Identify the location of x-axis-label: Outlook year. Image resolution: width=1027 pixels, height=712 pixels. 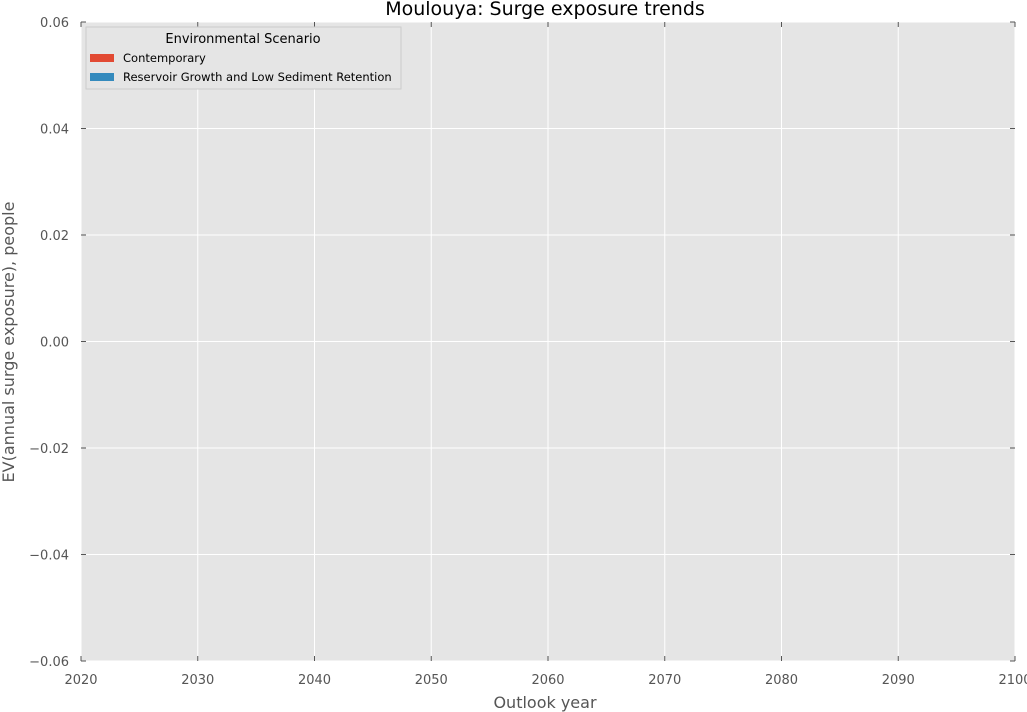
(545, 702).